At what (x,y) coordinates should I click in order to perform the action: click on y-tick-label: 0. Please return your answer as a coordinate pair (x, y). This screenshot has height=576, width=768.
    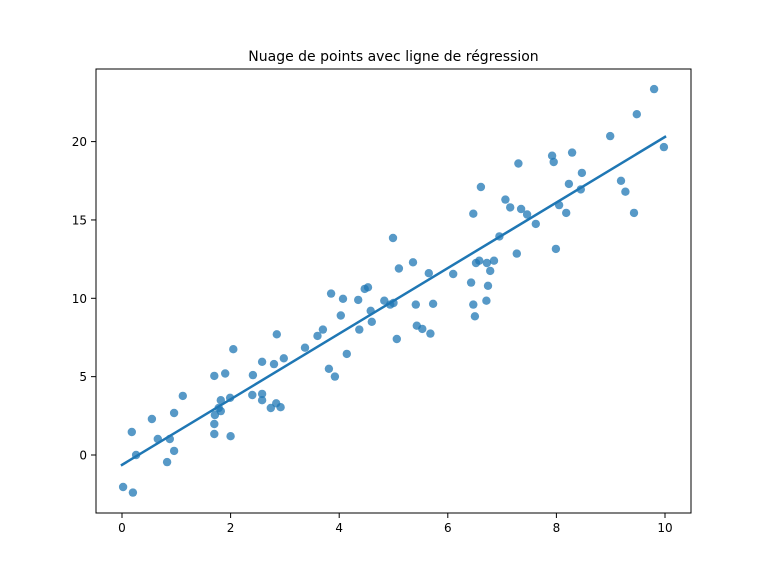
    Looking at the image, I should click on (83, 456).